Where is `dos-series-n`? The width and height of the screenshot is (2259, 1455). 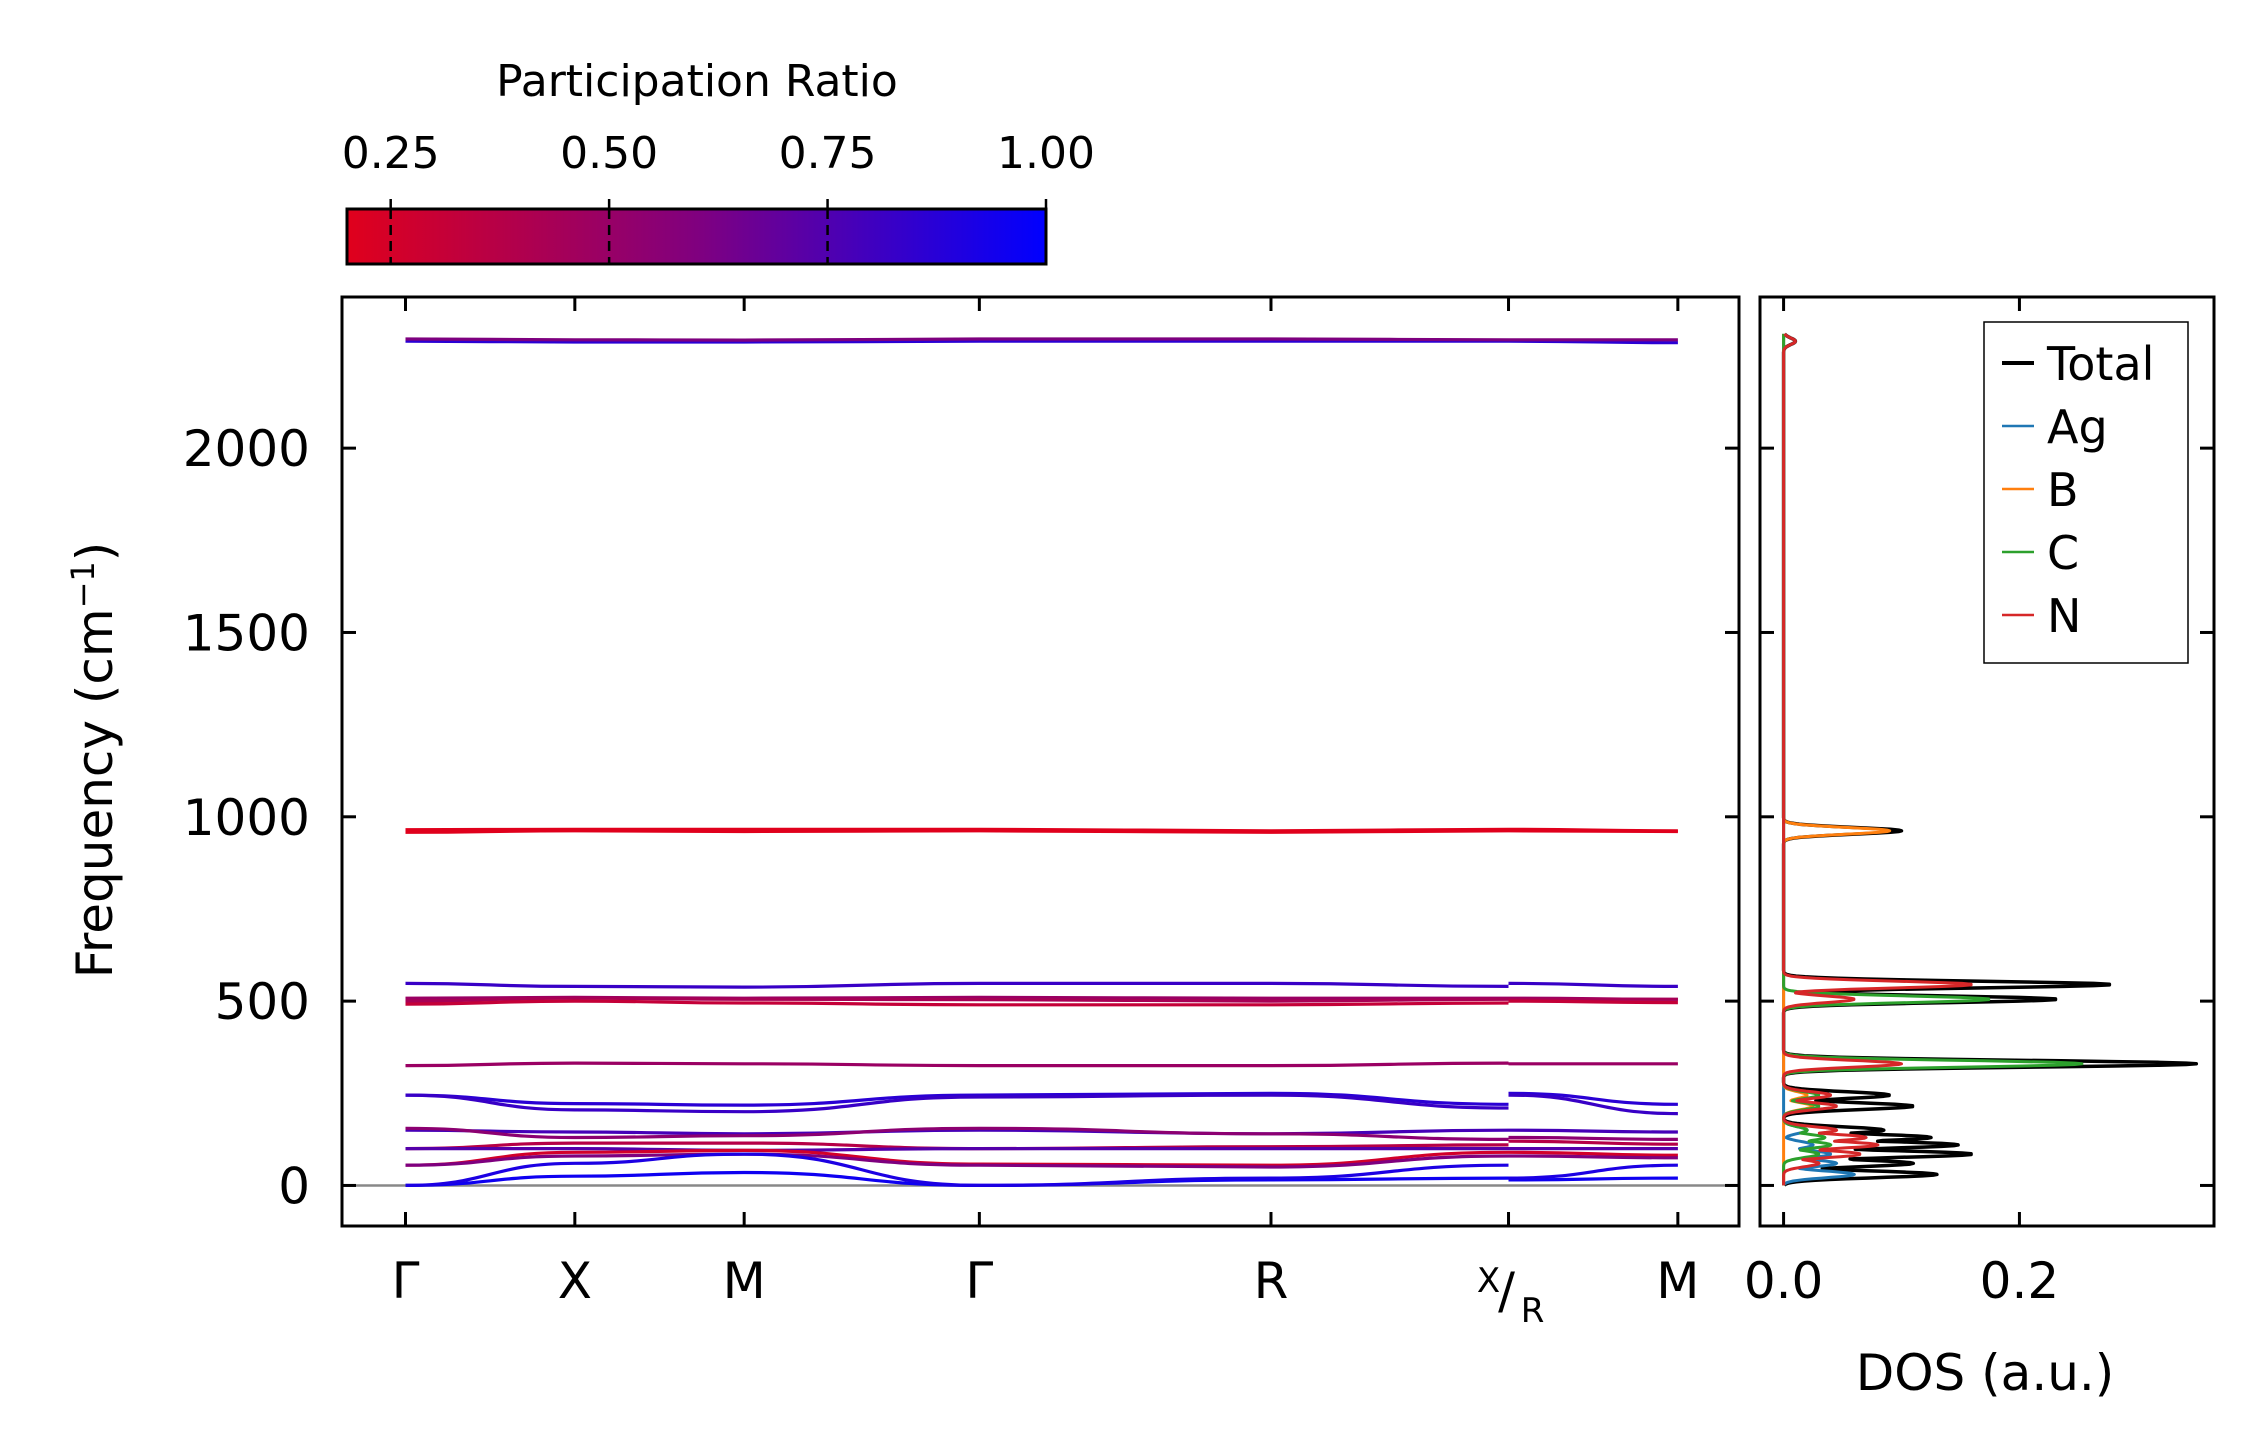
dos-series-n is located at coordinates (1877, 759).